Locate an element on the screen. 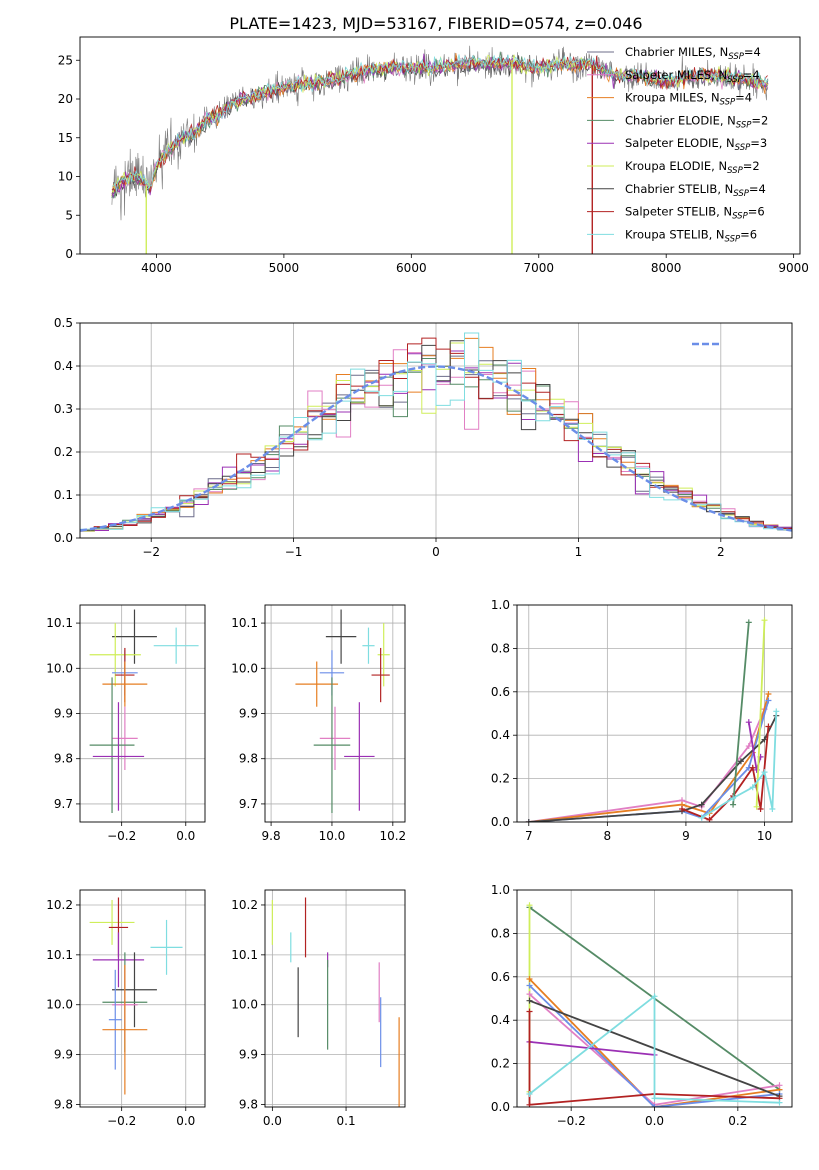 This screenshot has width=819, height=1170. legend-label-n: =2 is located at coordinates (759, 120).